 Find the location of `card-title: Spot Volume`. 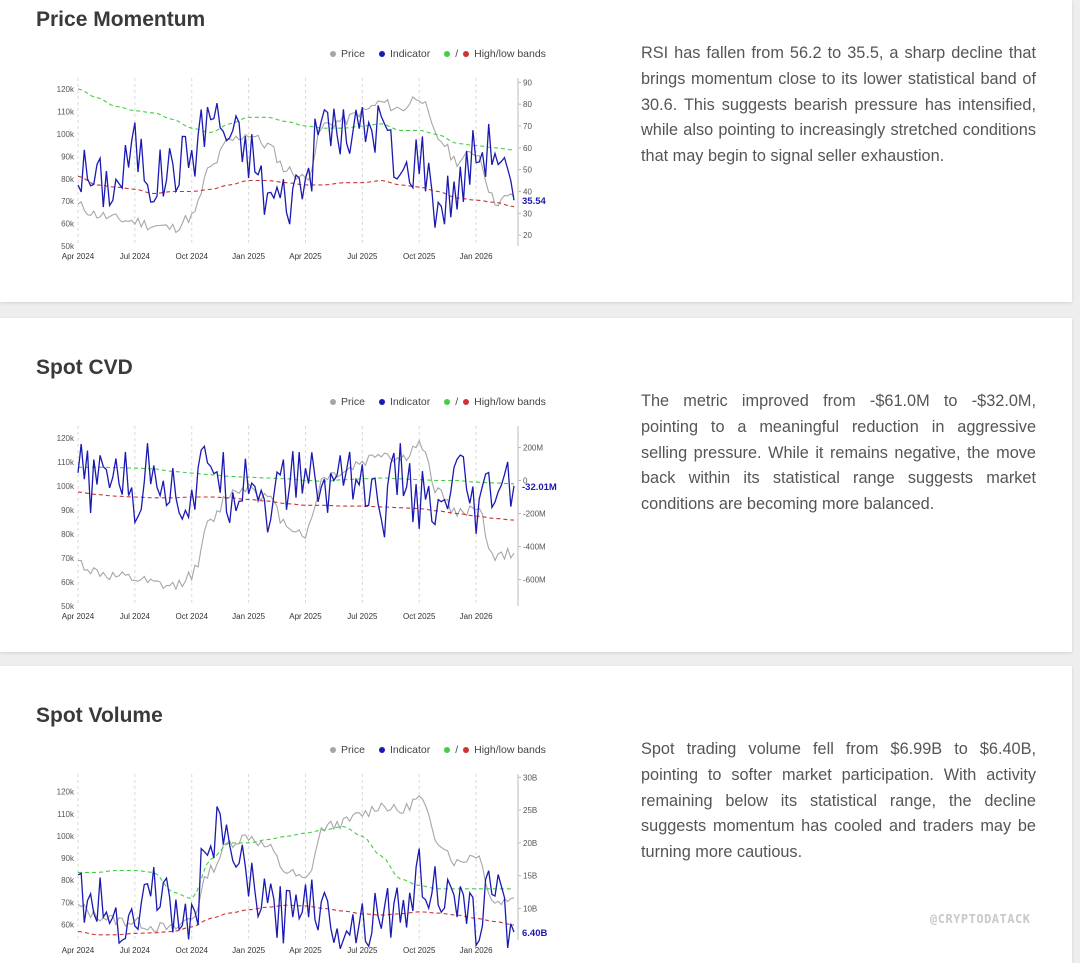

card-title: Spot Volume is located at coordinates (99, 715).